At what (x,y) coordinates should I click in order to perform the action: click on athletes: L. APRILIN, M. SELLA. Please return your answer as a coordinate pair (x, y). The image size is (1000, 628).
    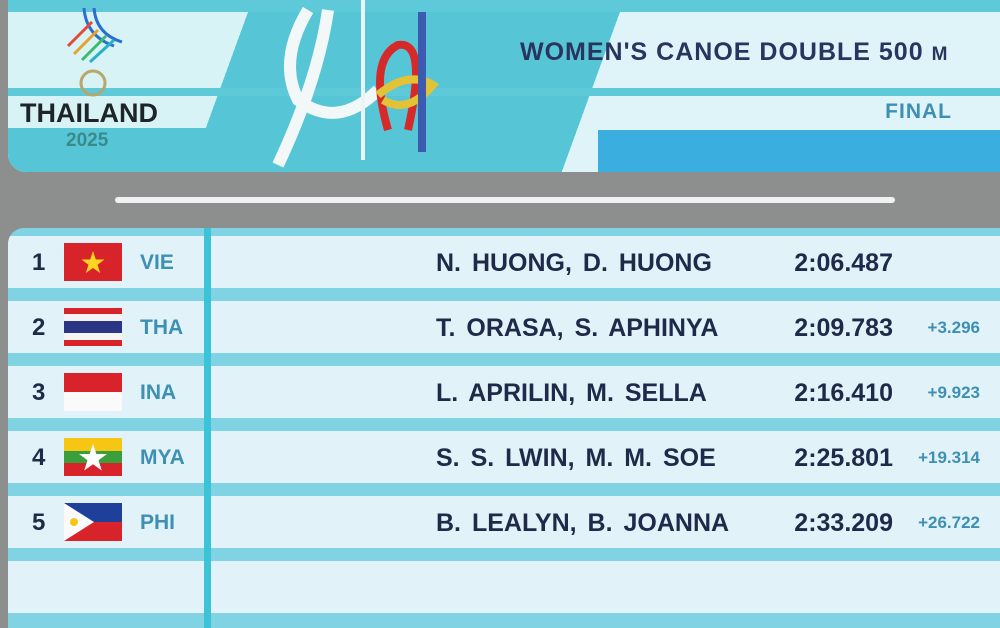
    Looking at the image, I should click on (571, 393).